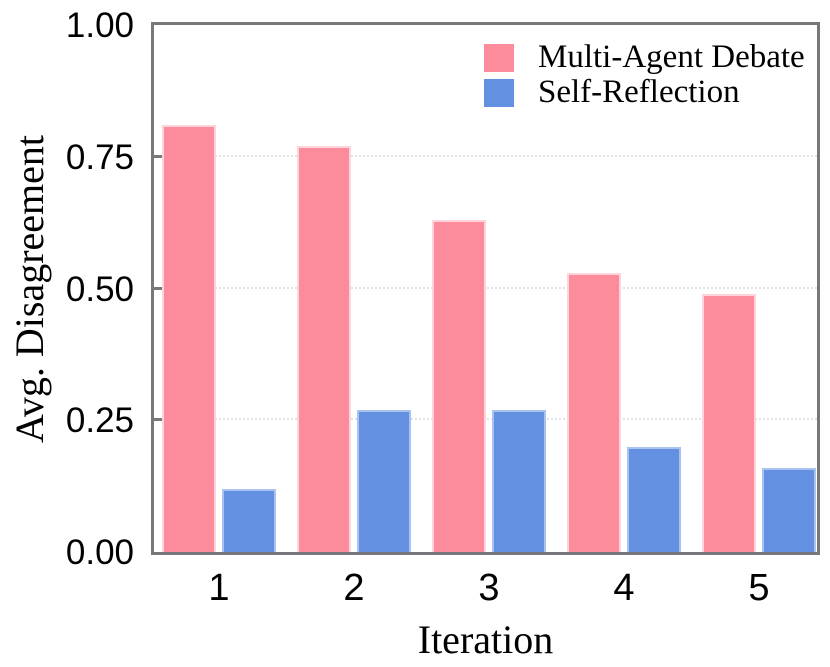 The width and height of the screenshot is (830, 667). I want to click on y-tick-mark-0.25, so click(158, 420).